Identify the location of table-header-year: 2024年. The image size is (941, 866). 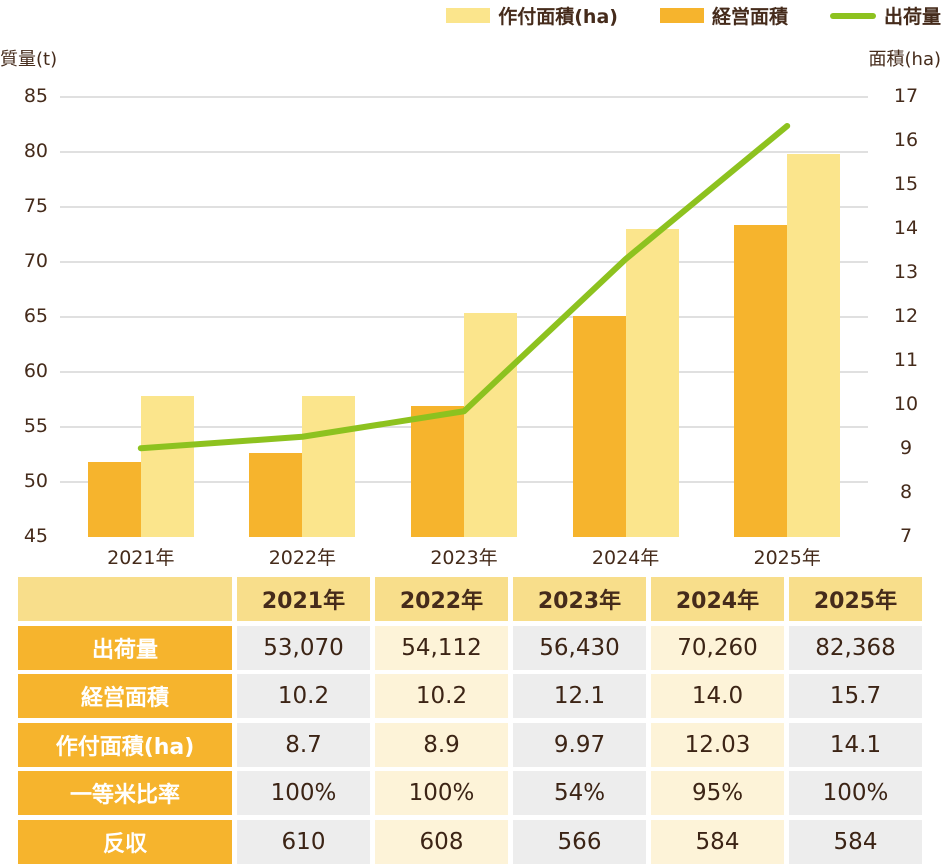
(717, 599).